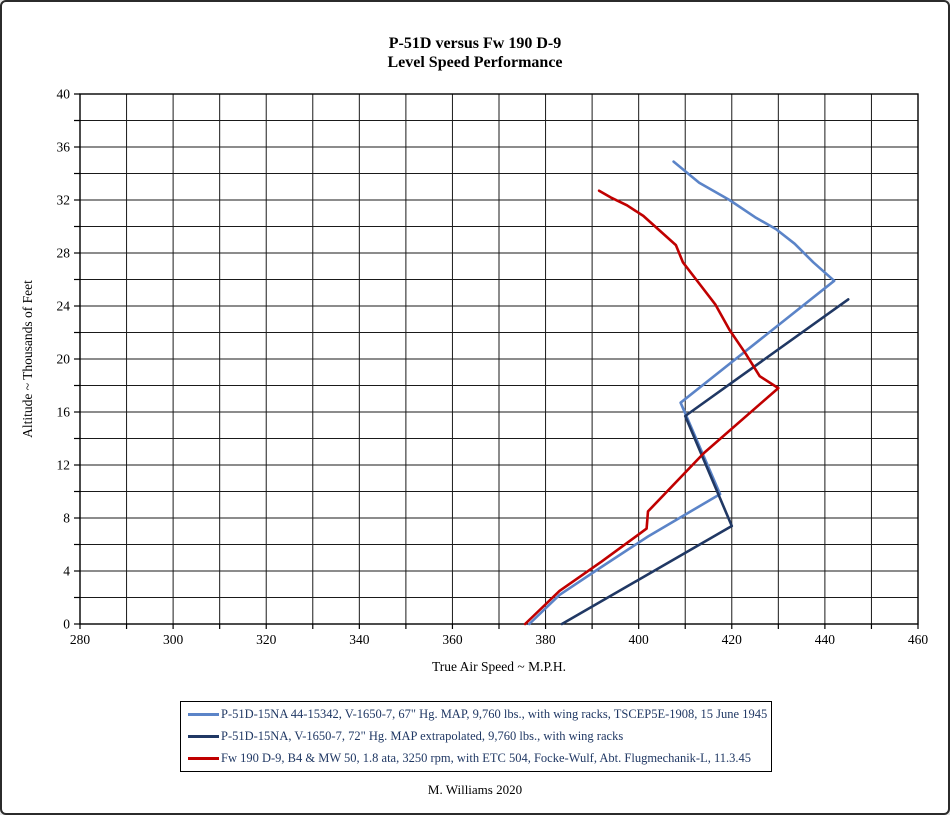  What do you see at coordinates (825, 639) in the screenshot?
I see `x-tick-label: 440` at bounding box center [825, 639].